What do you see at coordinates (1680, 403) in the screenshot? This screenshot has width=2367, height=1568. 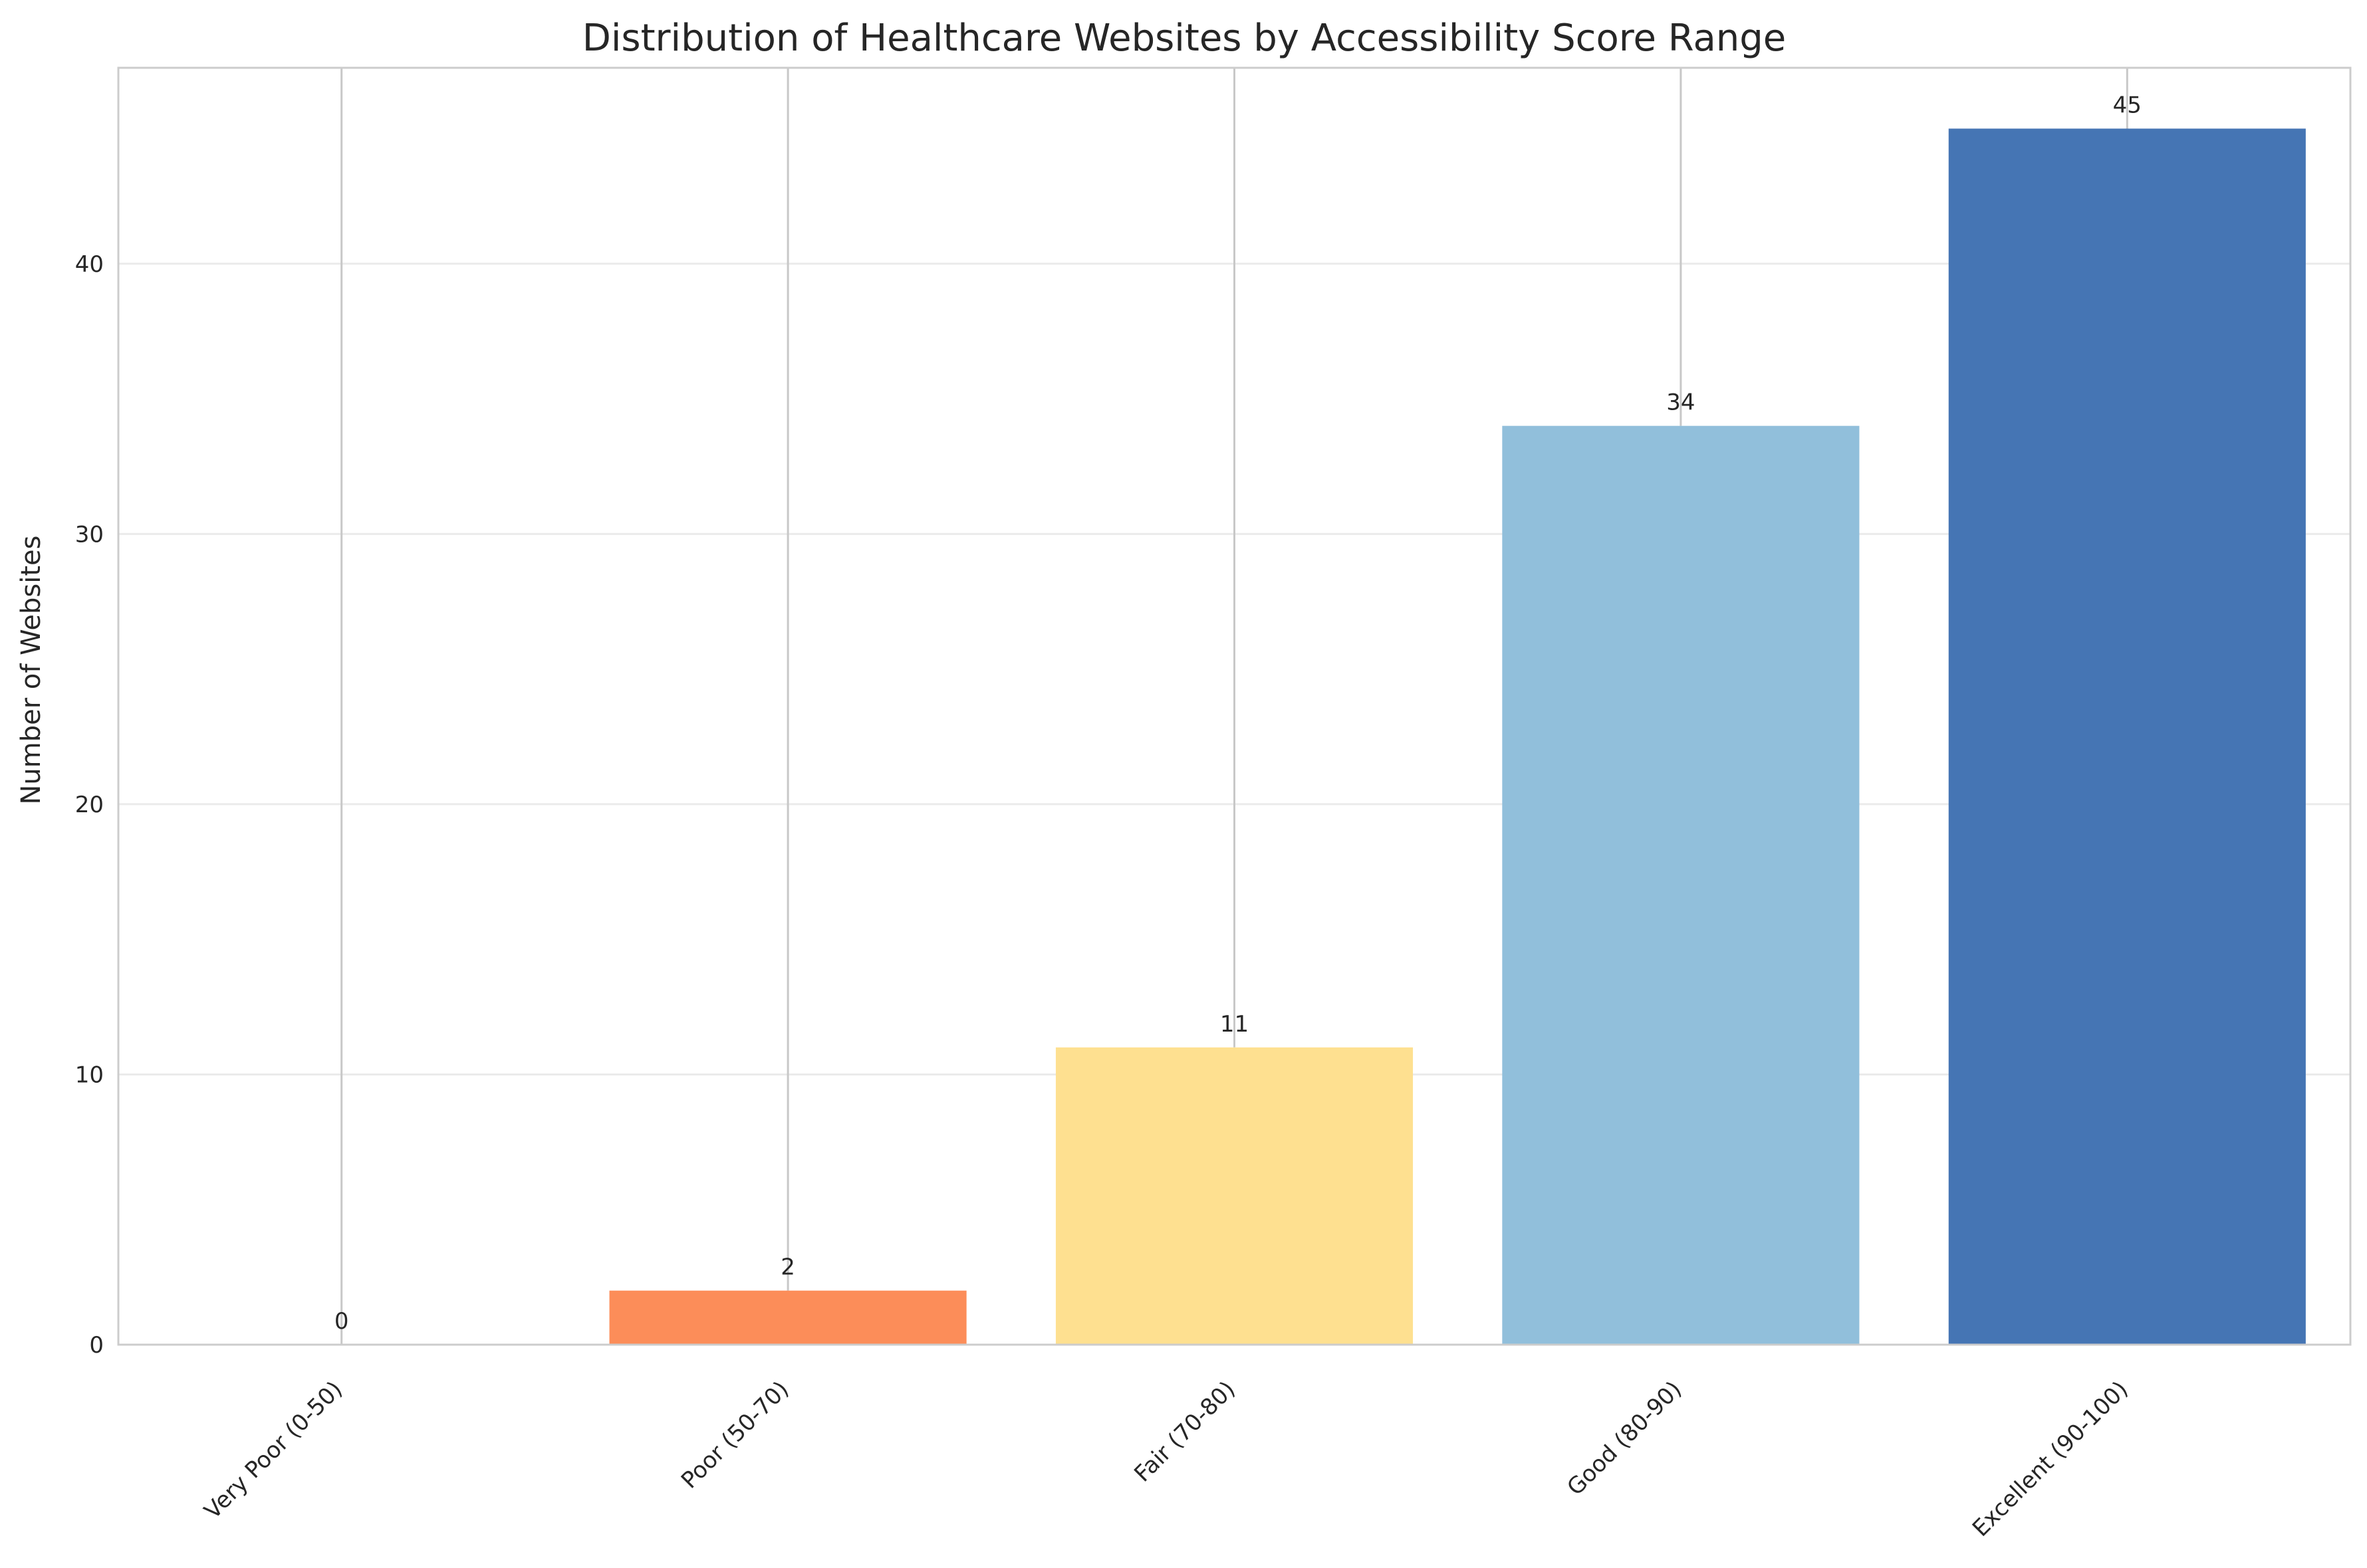 I see `data-label: 34` at bounding box center [1680, 403].